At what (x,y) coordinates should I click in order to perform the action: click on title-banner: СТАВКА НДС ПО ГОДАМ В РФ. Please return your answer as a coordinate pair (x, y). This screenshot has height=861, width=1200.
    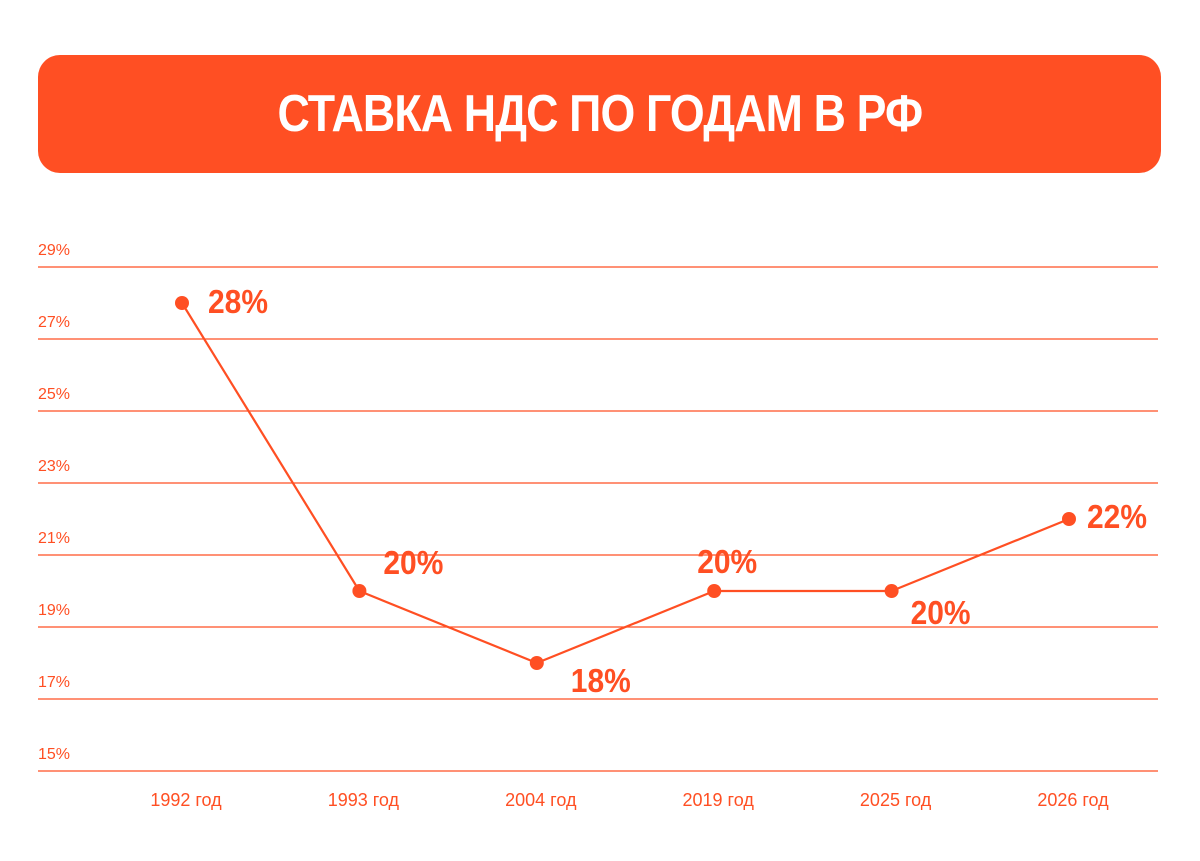
    Looking at the image, I should click on (599, 114).